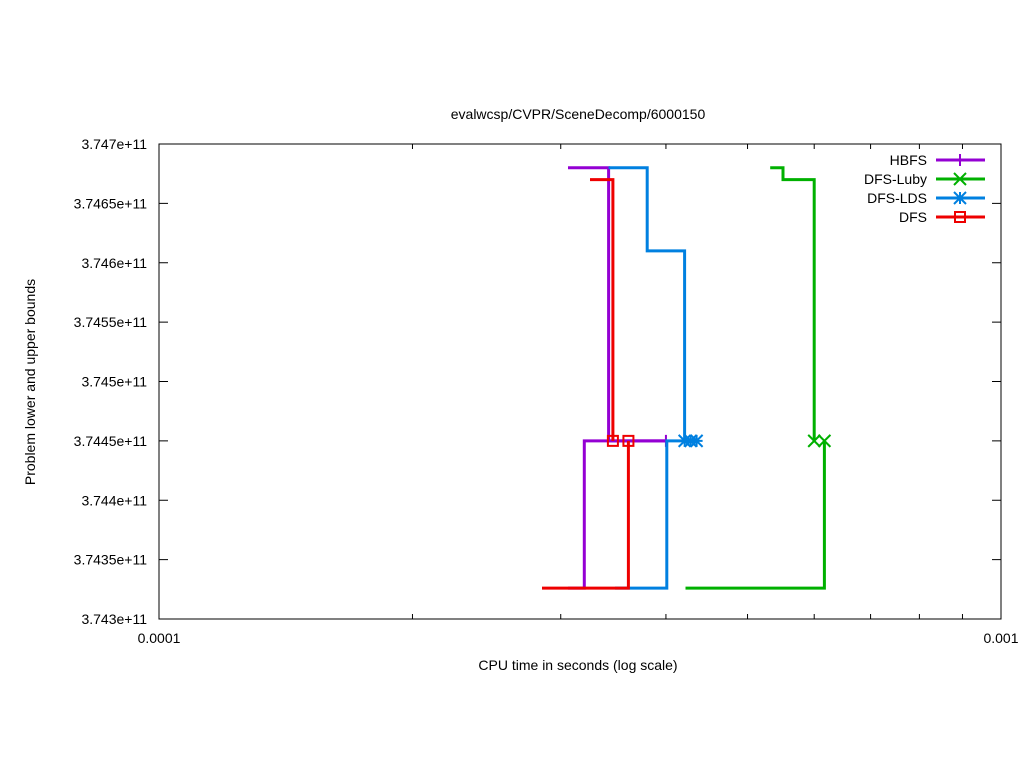 This screenshot has width=1024, height=768. Describe the element at coordinates (30, 382) in the screenshot. I see `y-axis-label: Problem lower and upper bounds` at that location.